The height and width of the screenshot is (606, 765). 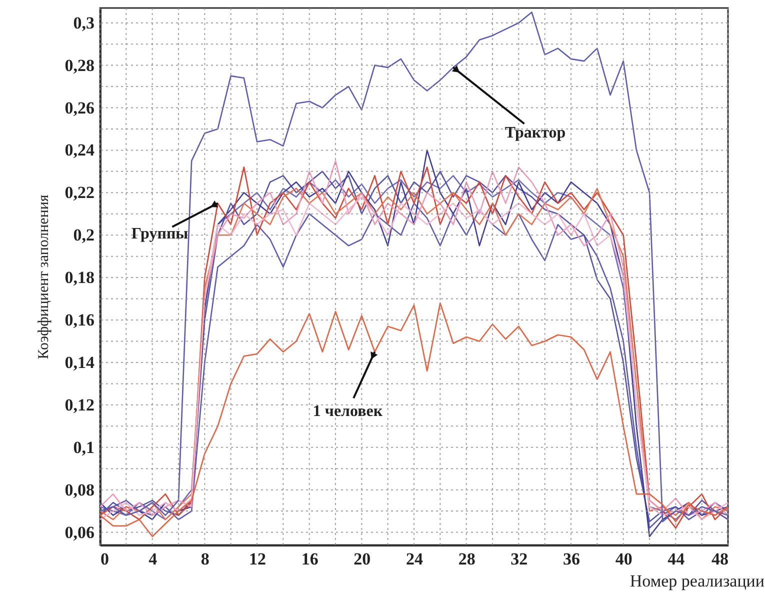 I want to click on x-tick-label: 8, so click(x=205, y=559).